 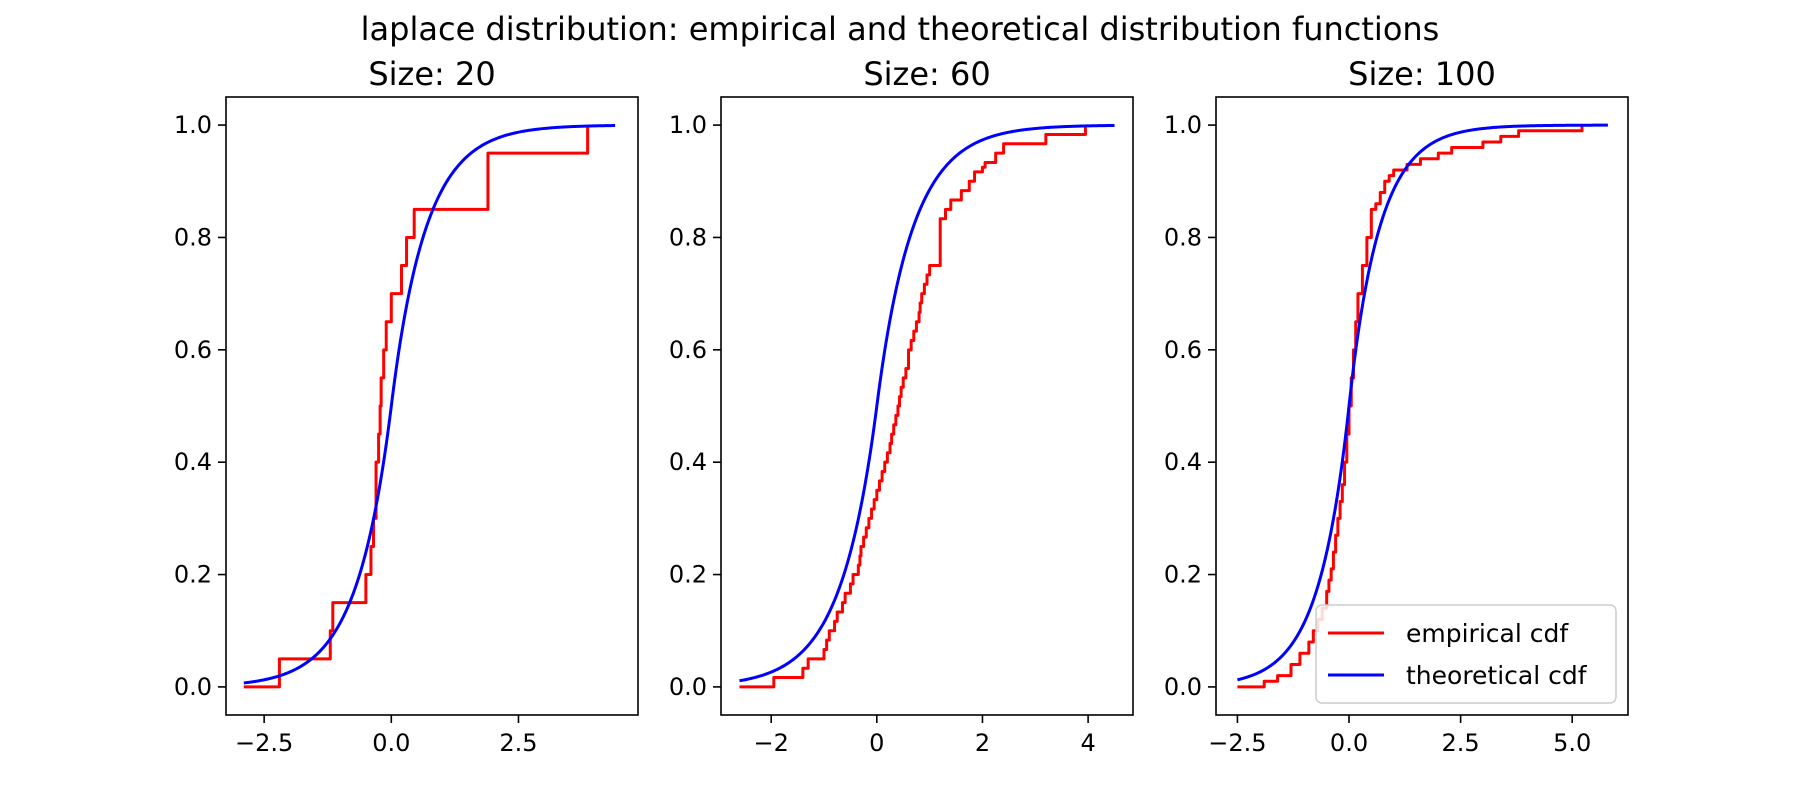 I want to click on panel-title: Size: 20, so click(x=431, y=74).